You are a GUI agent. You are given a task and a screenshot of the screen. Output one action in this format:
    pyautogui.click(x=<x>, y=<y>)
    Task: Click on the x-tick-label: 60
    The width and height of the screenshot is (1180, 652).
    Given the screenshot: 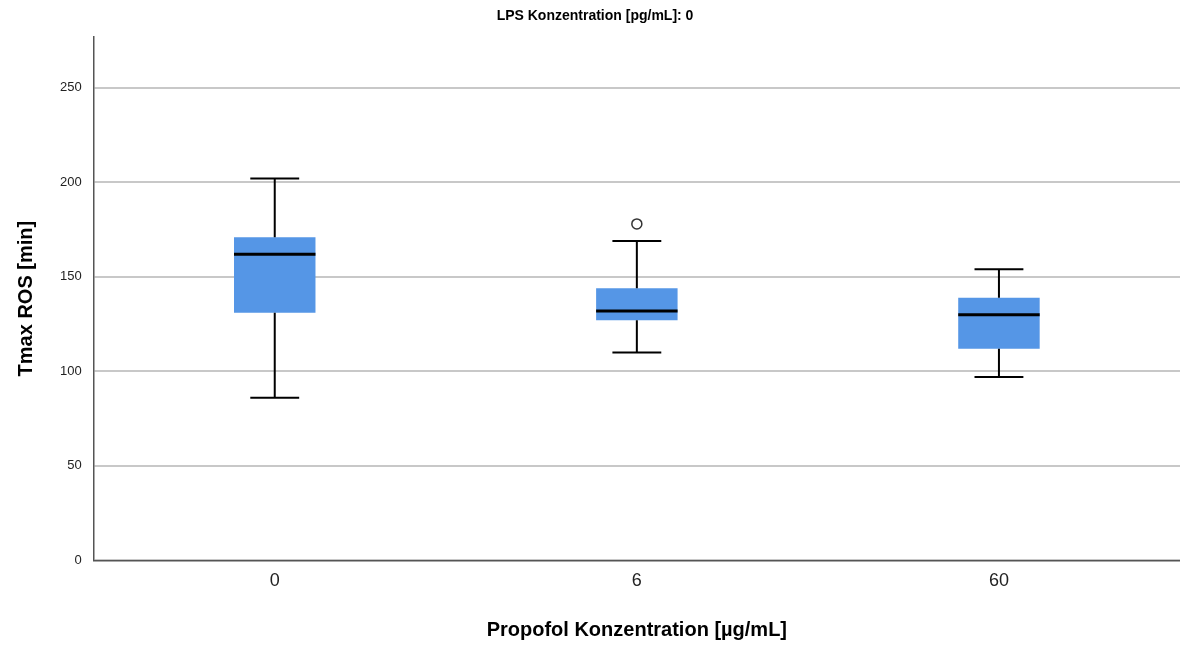 What is the action you would take?
    pyautogui.click(x=998, y=580)
    